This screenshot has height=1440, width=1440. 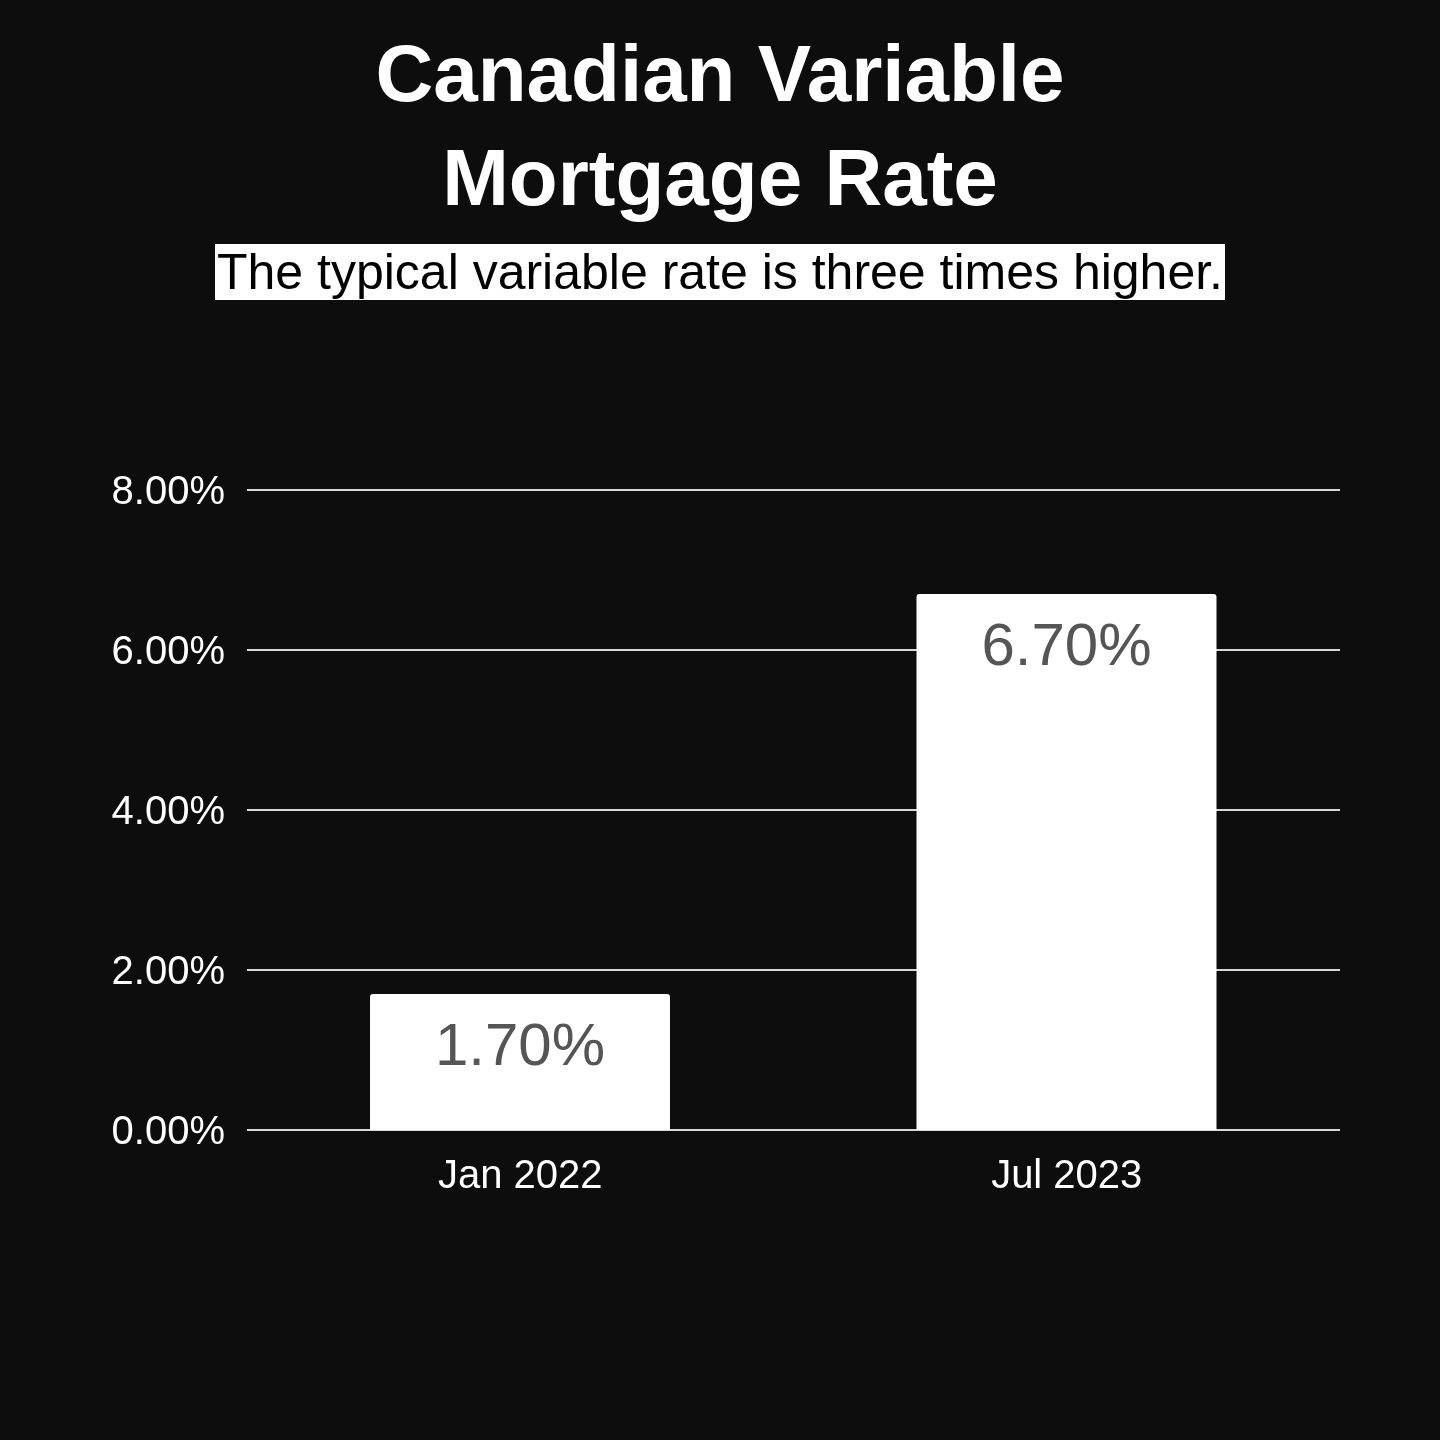 I want to click on x-tick-label: Jan 2022, so click(x=520, y=1174).